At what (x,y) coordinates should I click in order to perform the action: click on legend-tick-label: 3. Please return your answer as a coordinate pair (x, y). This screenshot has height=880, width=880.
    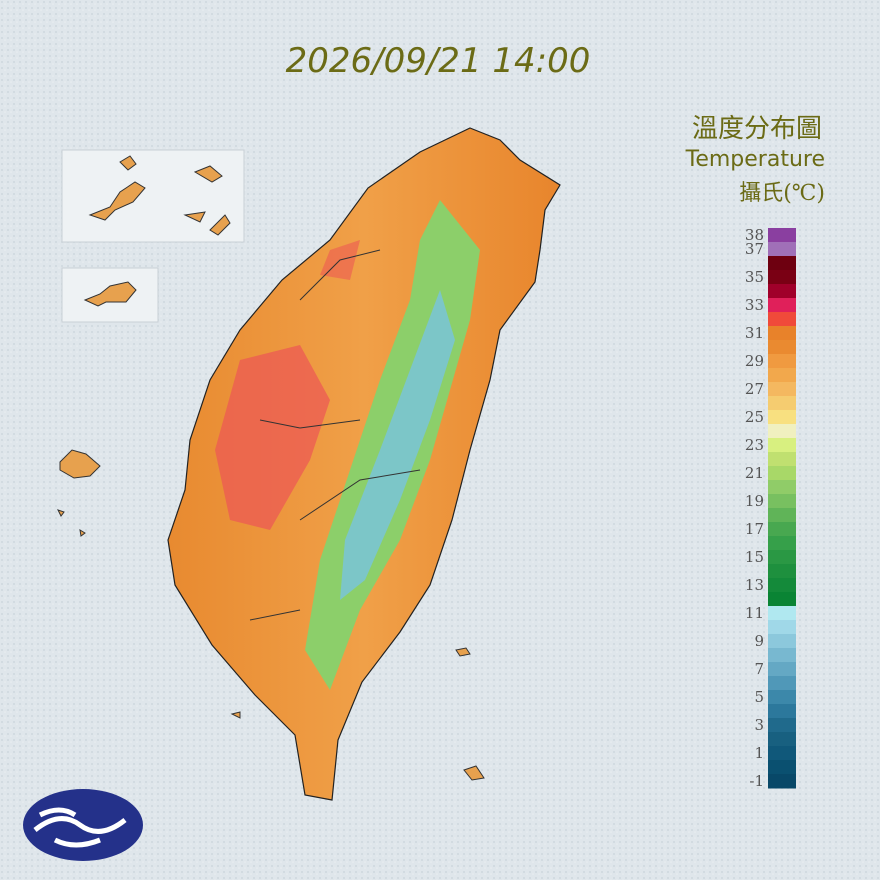
    Looking at the image, I should click on (759, 725).